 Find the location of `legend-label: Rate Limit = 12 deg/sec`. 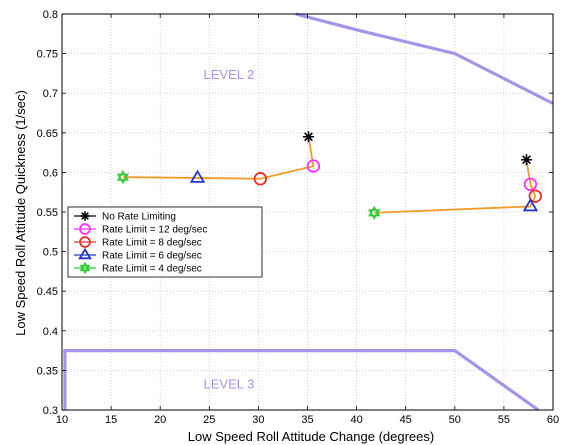

legend-label: Rate Limit = 12 deg/sec is located at coordinates (154, 230).